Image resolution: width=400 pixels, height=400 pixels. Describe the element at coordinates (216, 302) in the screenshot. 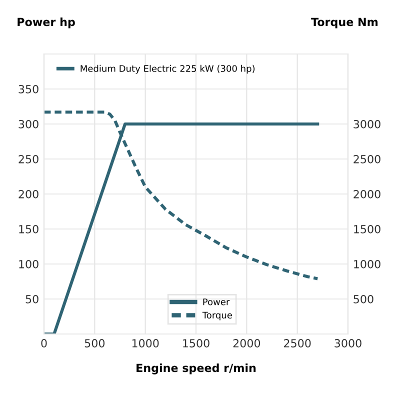

I see `legend-label: Power` at that location.